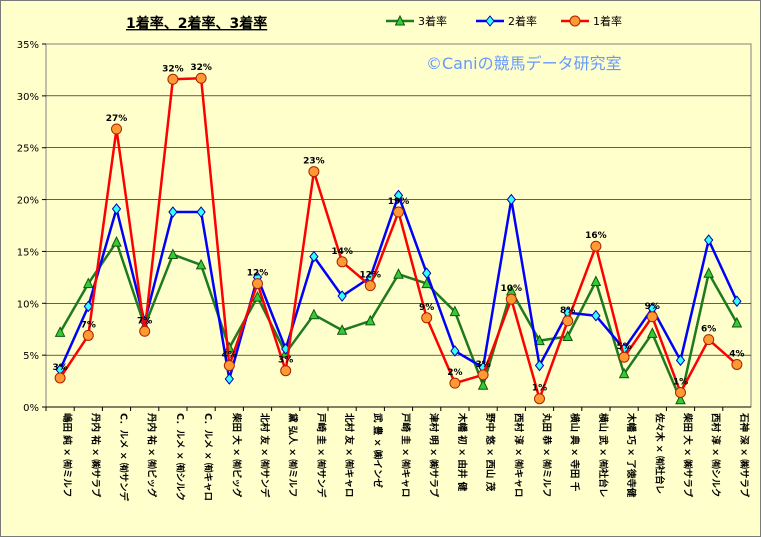 This screenshot has width=761, height=537. Describe the element at coordinates (28, 201) in the screenshot. I see `y-tick-label: 20%` at that location.